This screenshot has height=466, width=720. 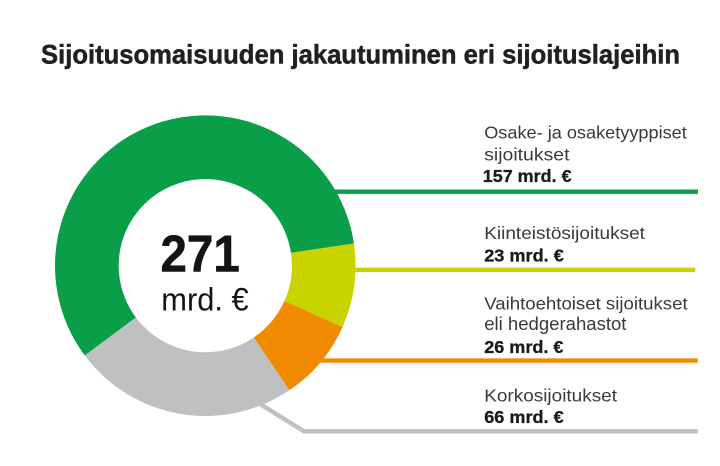 What do you see at coordinates (199, 254) in the screenshot?
I see `svg-text: 271` at bounding box center [199, 254].